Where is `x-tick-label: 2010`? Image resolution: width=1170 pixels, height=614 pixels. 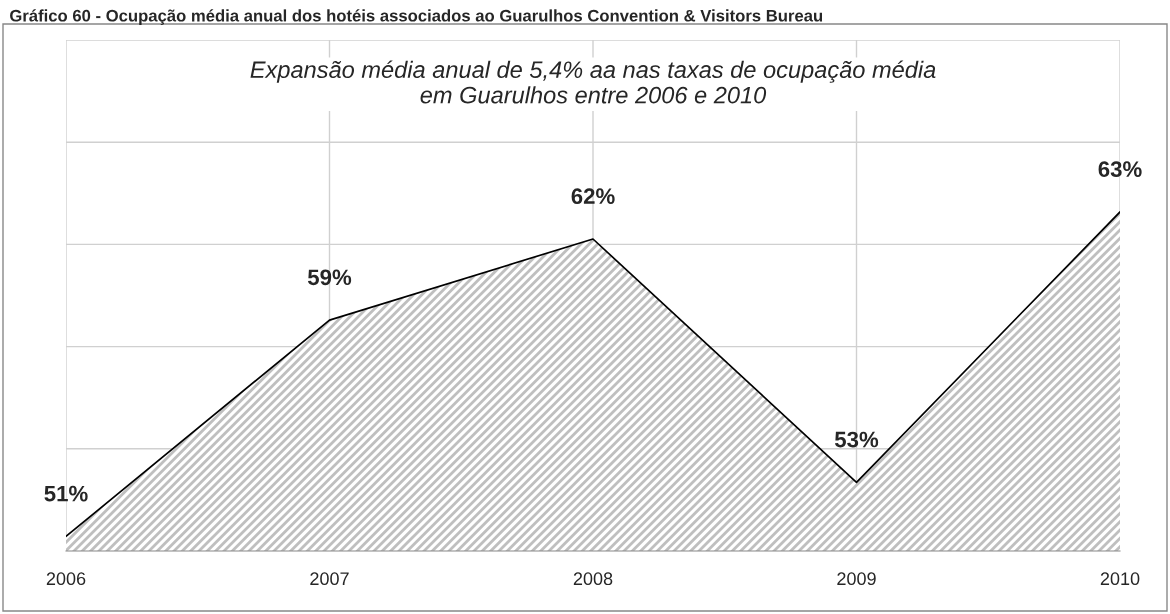
x-tick-label: 2010 is located at coordinates (1120, 579).